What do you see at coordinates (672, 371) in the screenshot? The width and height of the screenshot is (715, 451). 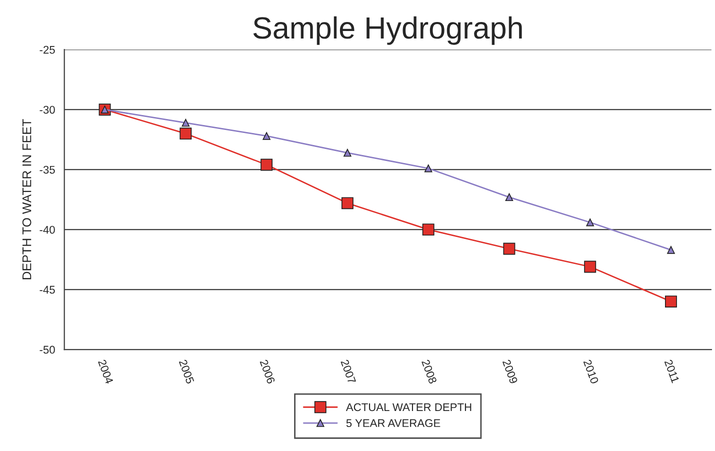 I see `x-tick-label: 2011` at bounding box center [672, 371].